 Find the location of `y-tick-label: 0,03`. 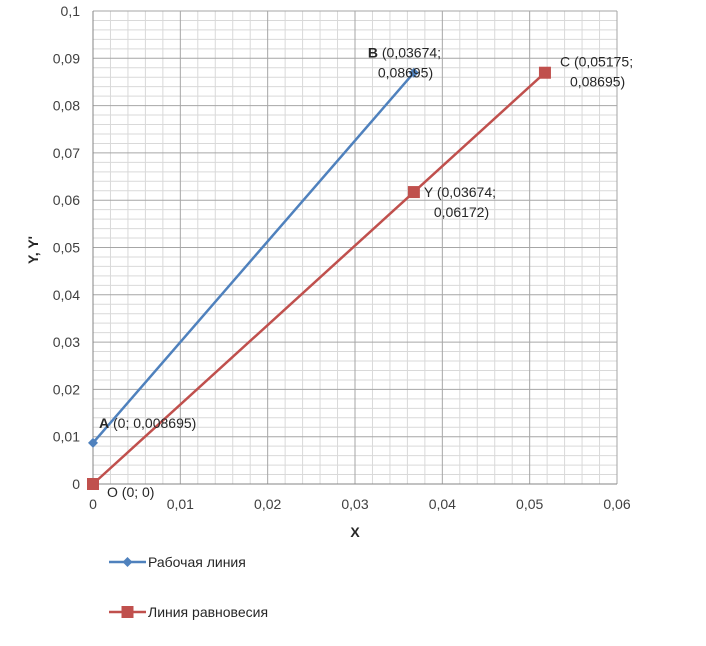

y-tick-label: 0,03 is located at coordinates (66, 342).